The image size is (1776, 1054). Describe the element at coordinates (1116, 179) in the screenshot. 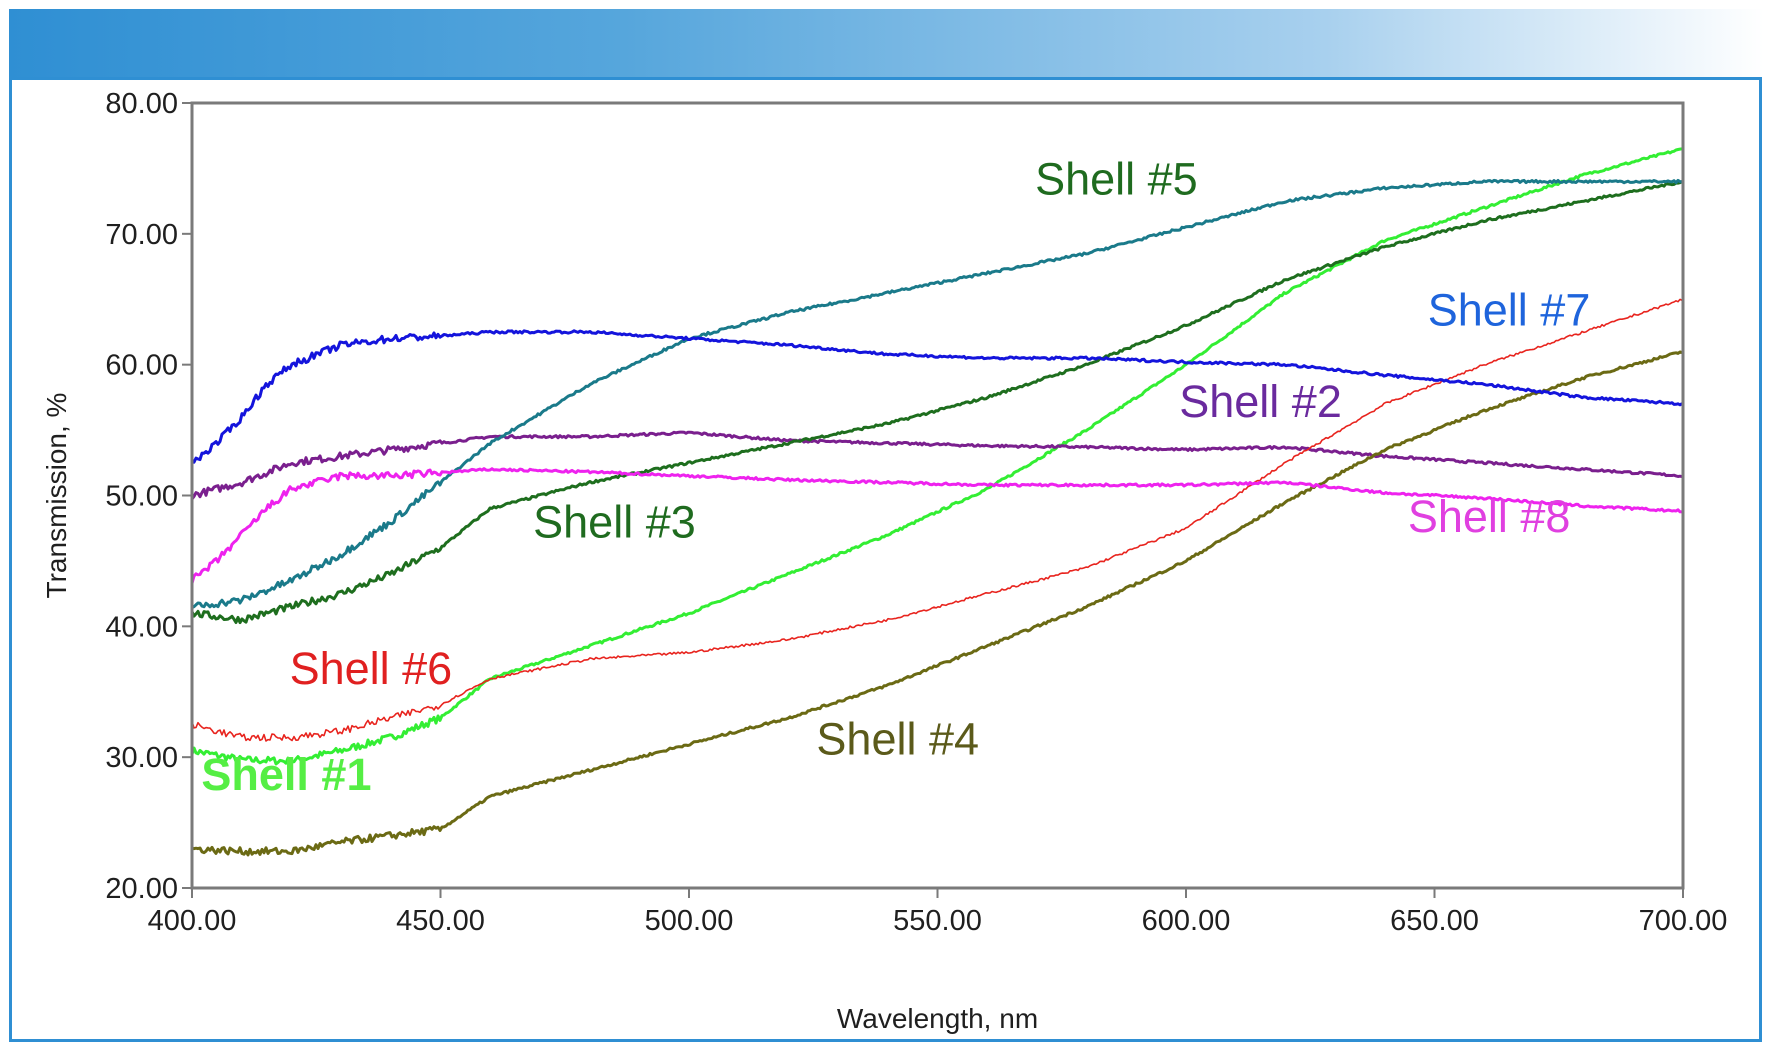

I see `series-label-5: Shell #5` at that location.